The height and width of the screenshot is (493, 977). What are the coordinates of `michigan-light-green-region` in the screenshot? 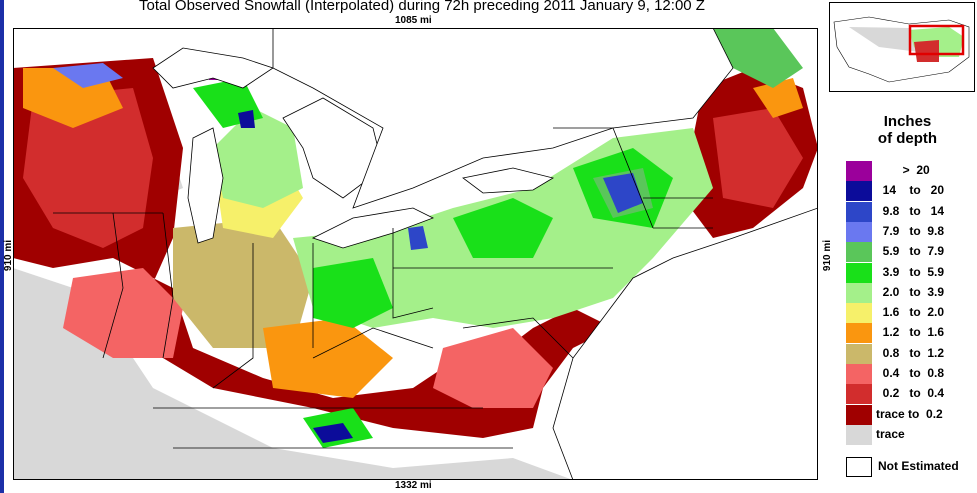 It's located at (258, 158).